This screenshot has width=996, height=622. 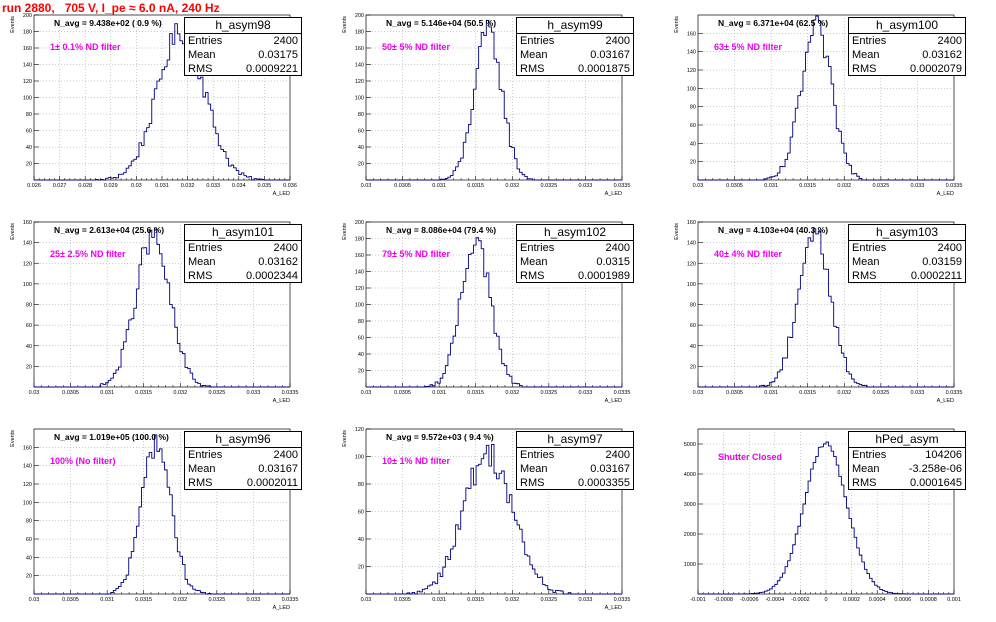 What do you see at coordinates (265, 186) in the screenshot?
I see `x-tick-label: 0.035` at bounding box center [265, 186].